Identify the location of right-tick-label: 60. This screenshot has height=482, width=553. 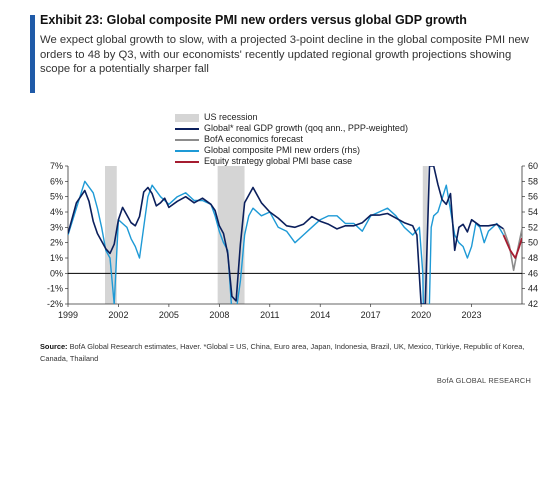
(533, 166).